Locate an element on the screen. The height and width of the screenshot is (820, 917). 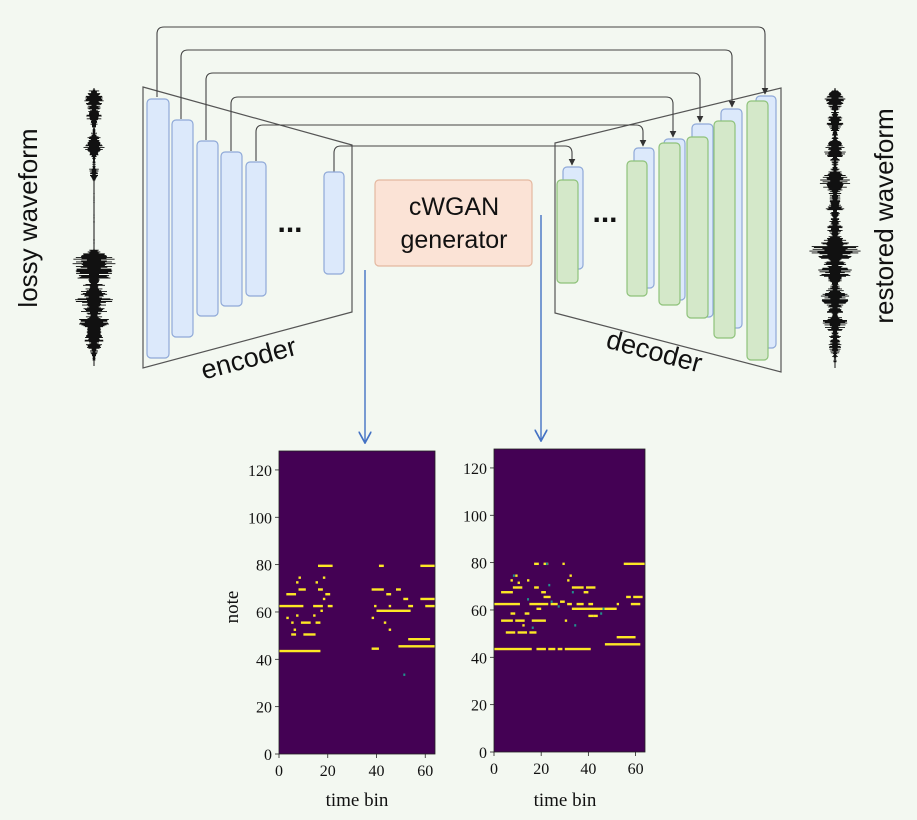
xtick-label-1-2: 40 is located at coordinates (588, 769).